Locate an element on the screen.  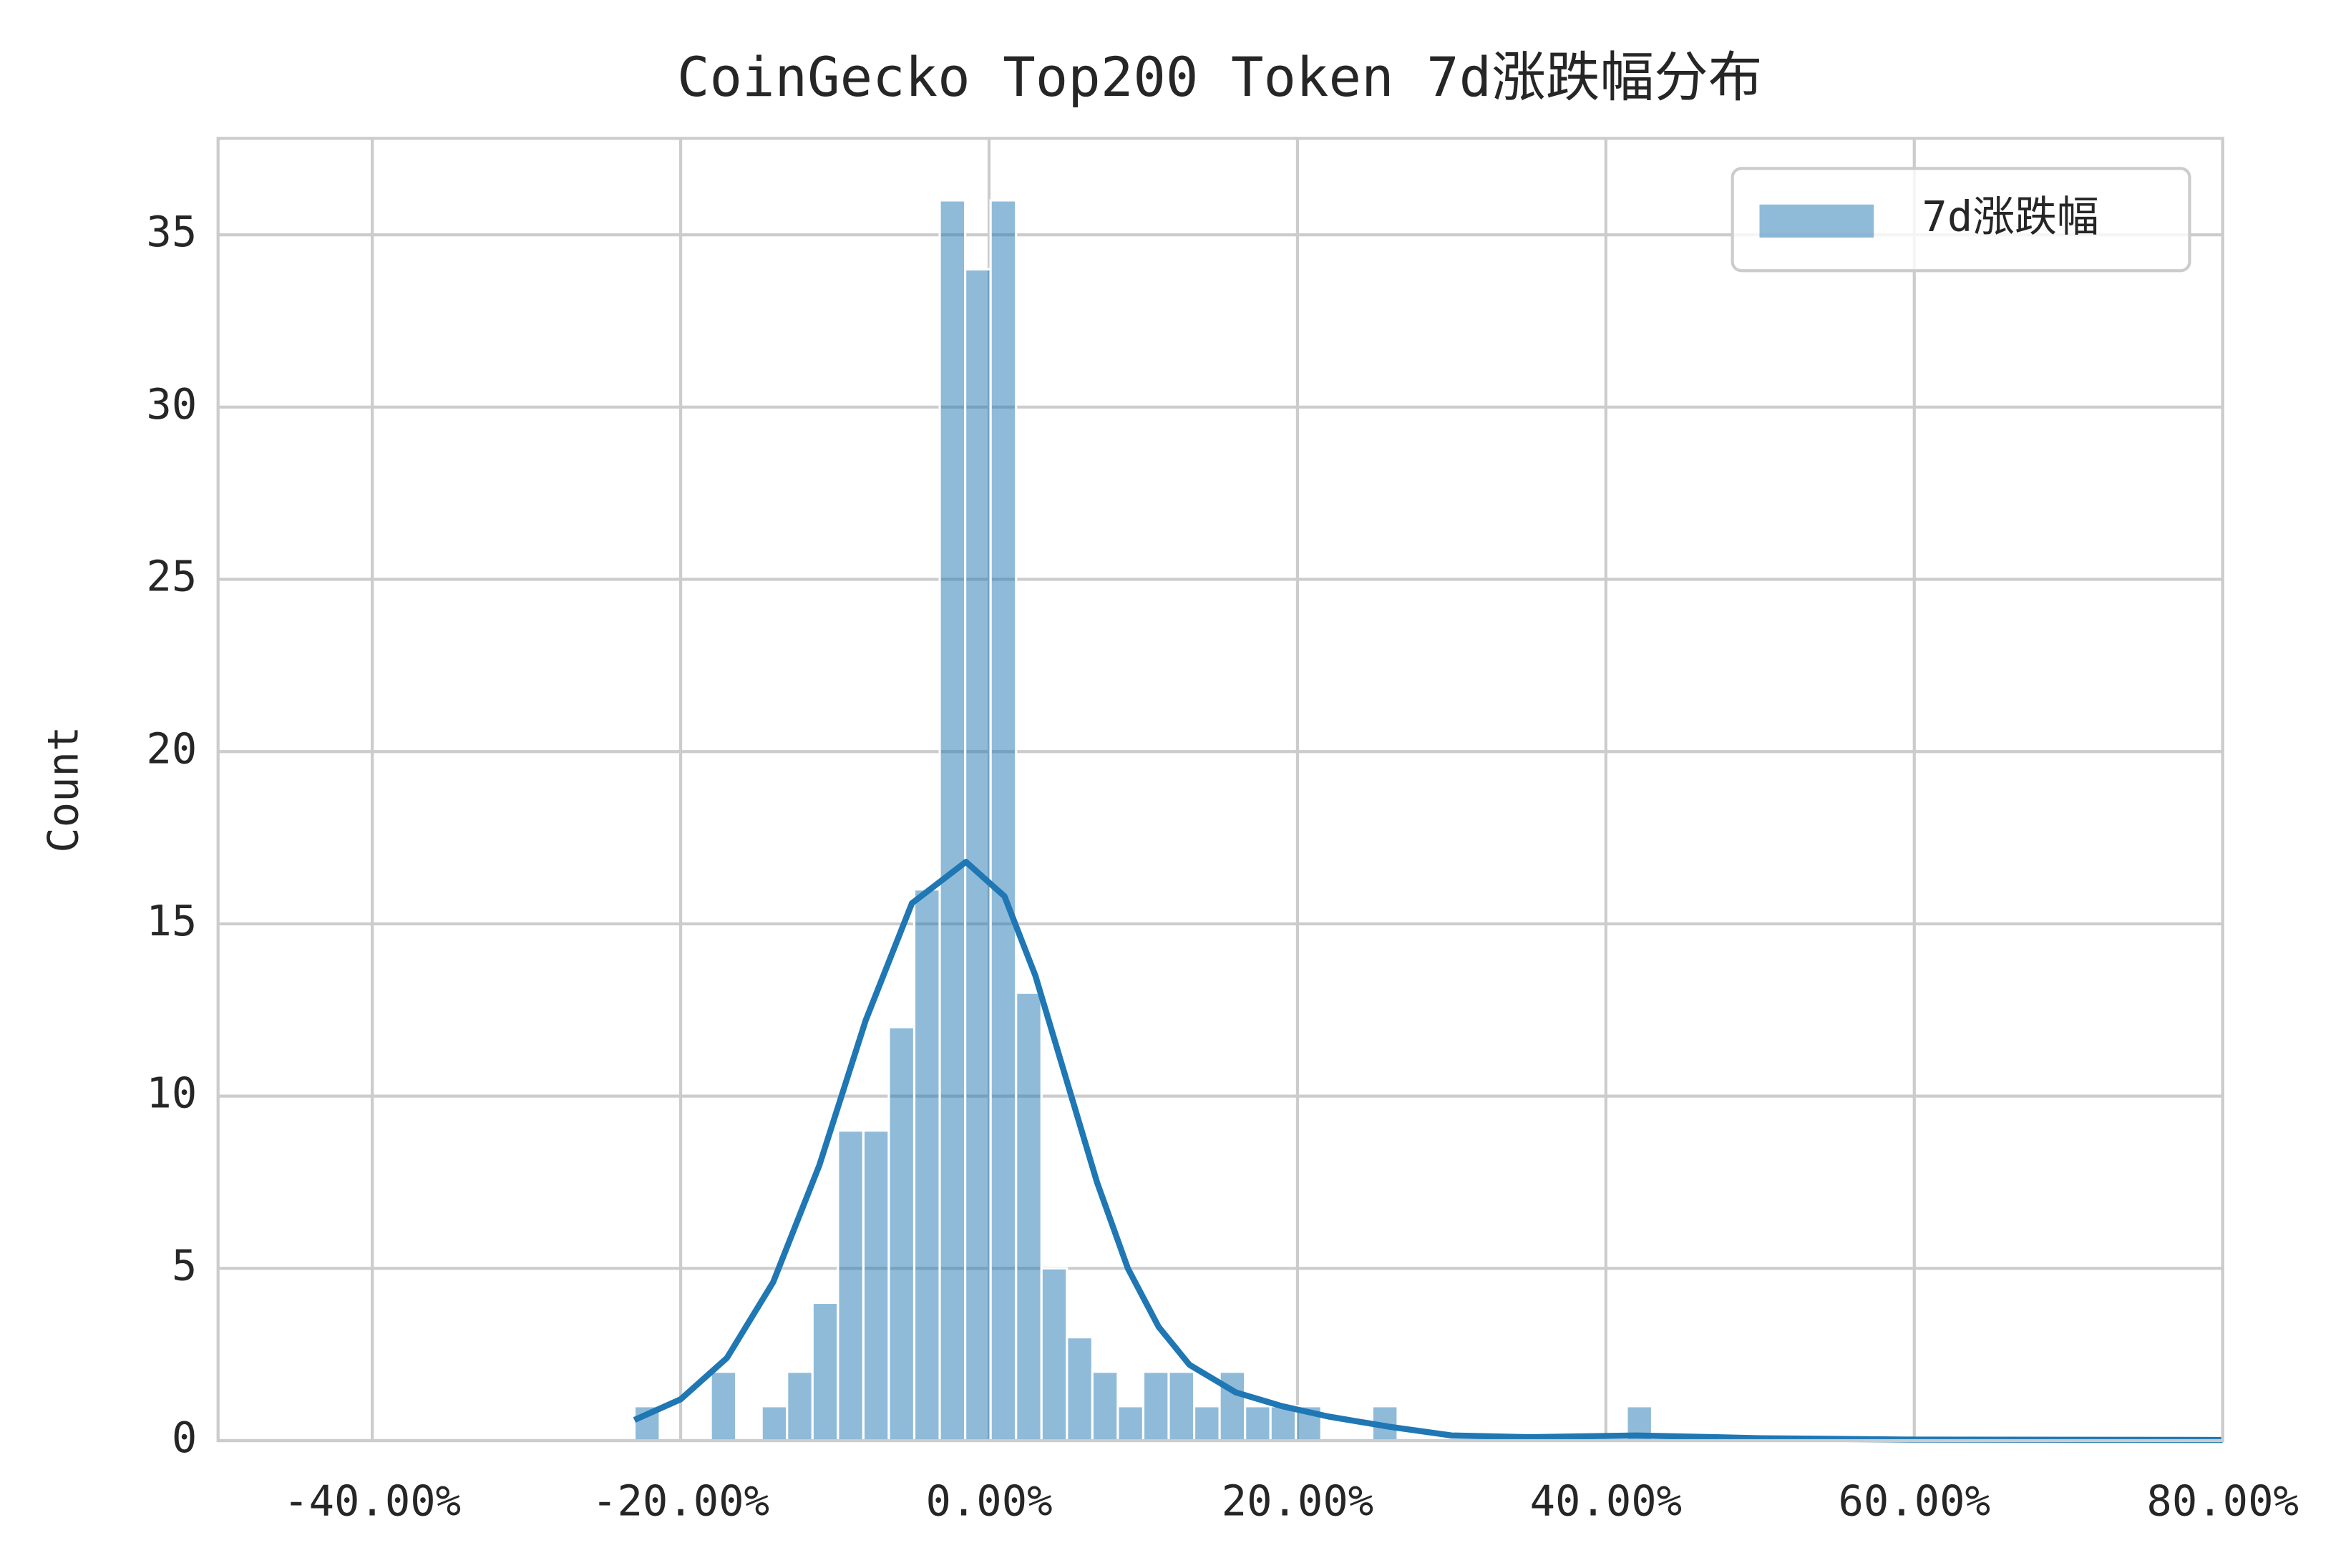
x-tick-label: -20.00% is located at coordinates (680, 1500).